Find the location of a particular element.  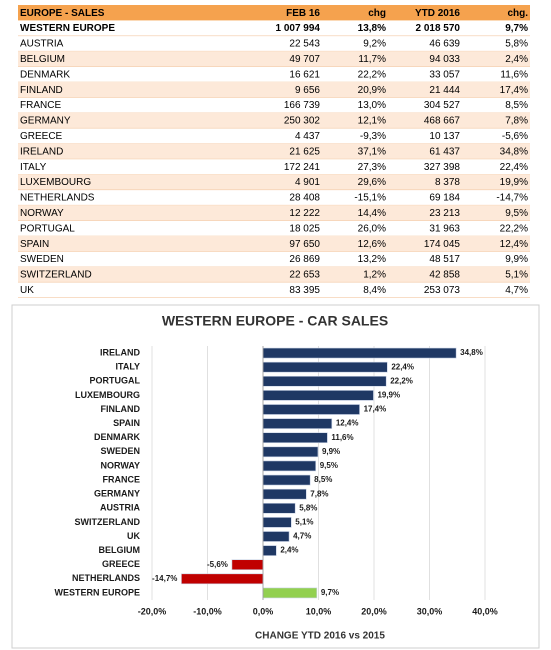

table-cell: 21 444 is located at coordinates (444, 90).